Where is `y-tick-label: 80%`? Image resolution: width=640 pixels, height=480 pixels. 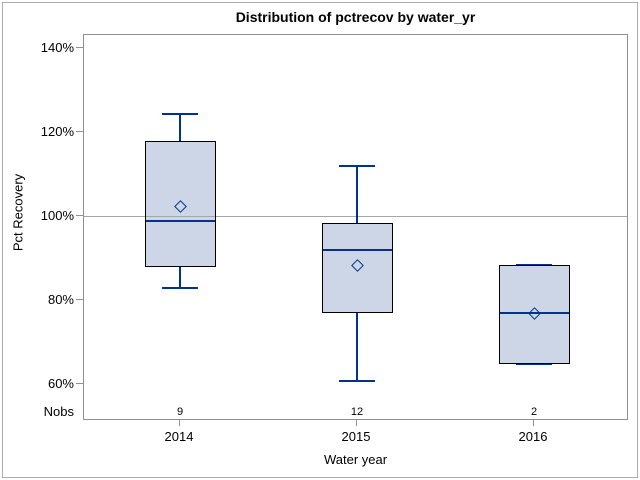
y-tick-label: 80% is located at coordinates (60, 299).